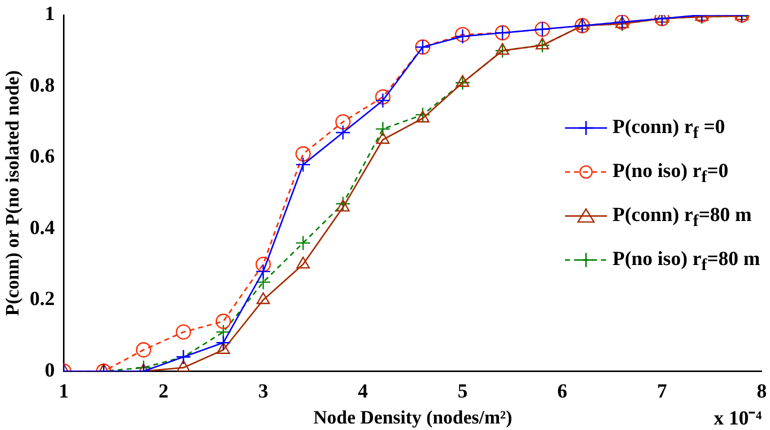 The width and height of the screenshot is (770, 430). I want to click on x-tick-label: 6, so click(562, 391).